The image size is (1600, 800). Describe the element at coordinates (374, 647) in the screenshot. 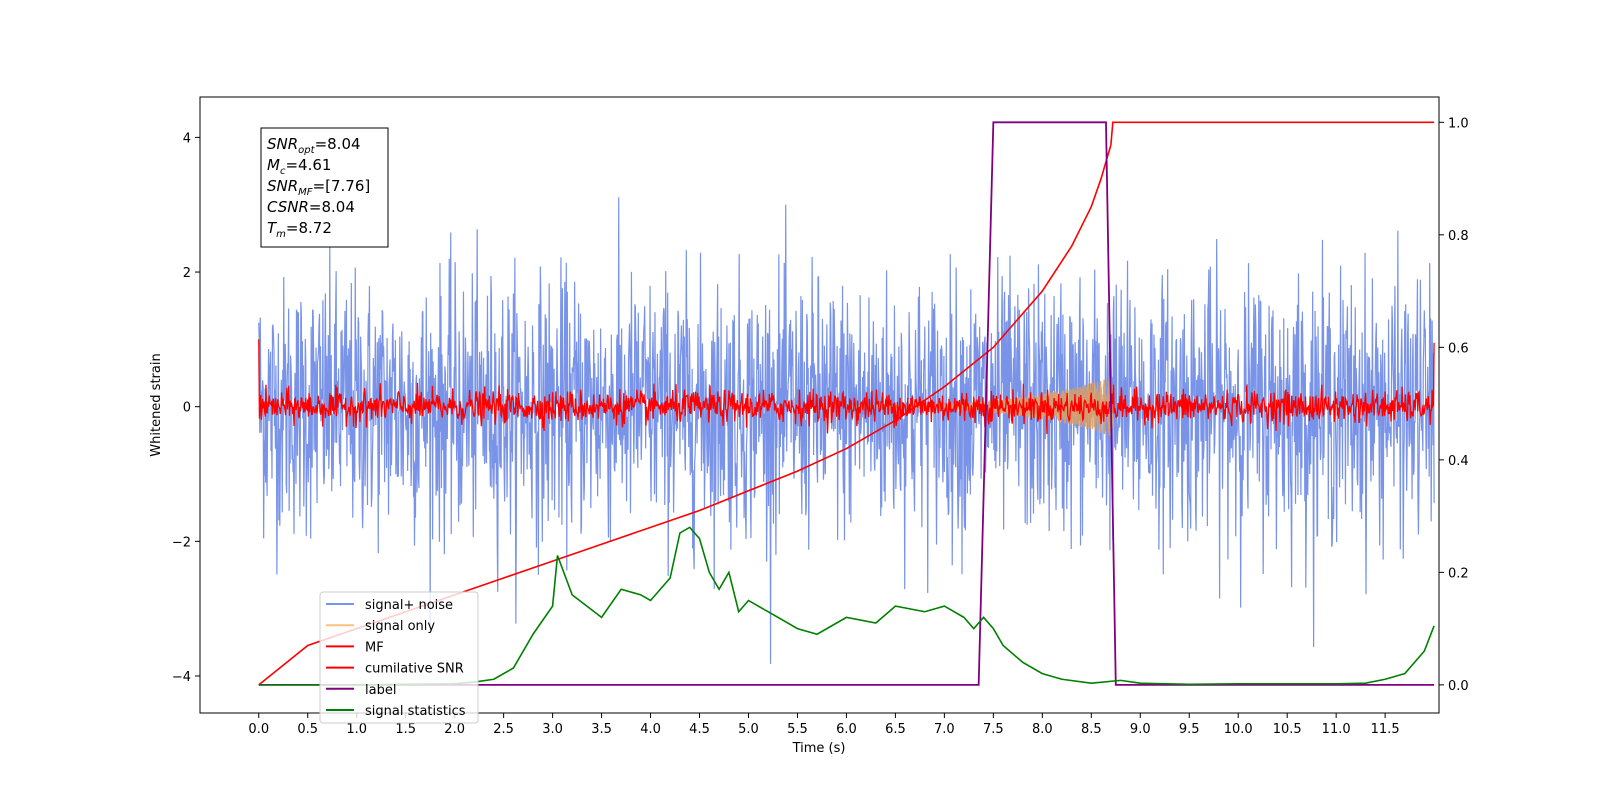

I see `legend-label: MF` at that location.